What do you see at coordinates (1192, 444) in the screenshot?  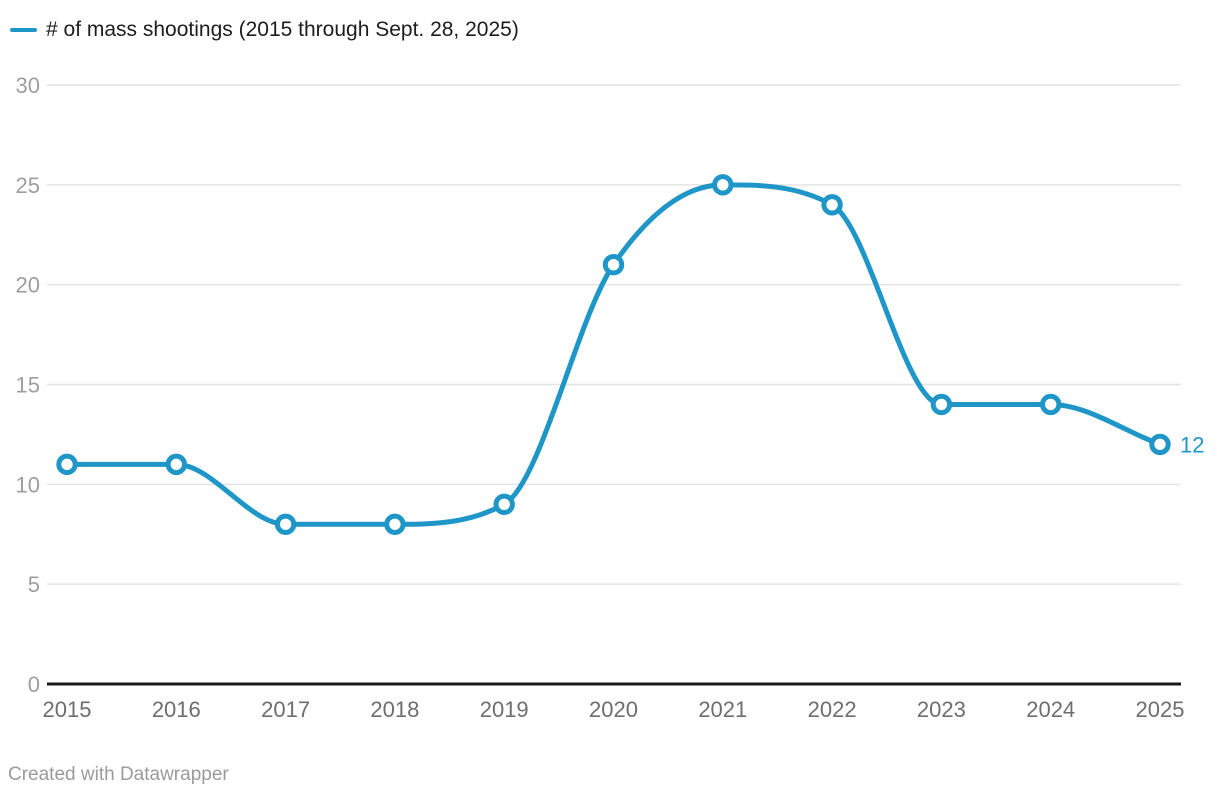 I see `end-value-label: 12` at bounding box center [1192, 444].